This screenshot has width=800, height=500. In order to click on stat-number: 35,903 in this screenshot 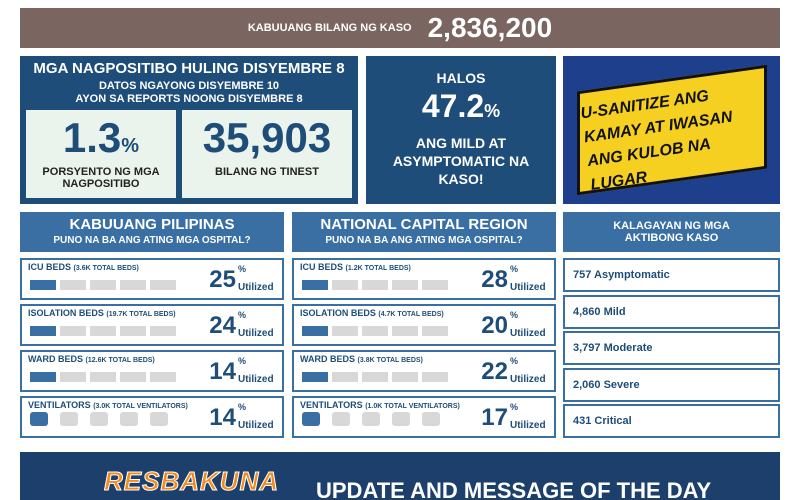, I will do `click(267, 137)`.